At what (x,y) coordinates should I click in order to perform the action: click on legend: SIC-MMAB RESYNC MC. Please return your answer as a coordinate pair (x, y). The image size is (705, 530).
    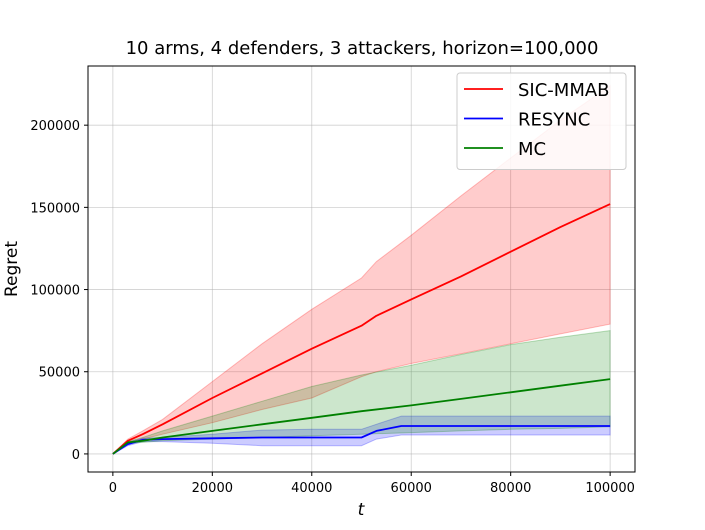
    Looking at the image, I should click on (541, 121).